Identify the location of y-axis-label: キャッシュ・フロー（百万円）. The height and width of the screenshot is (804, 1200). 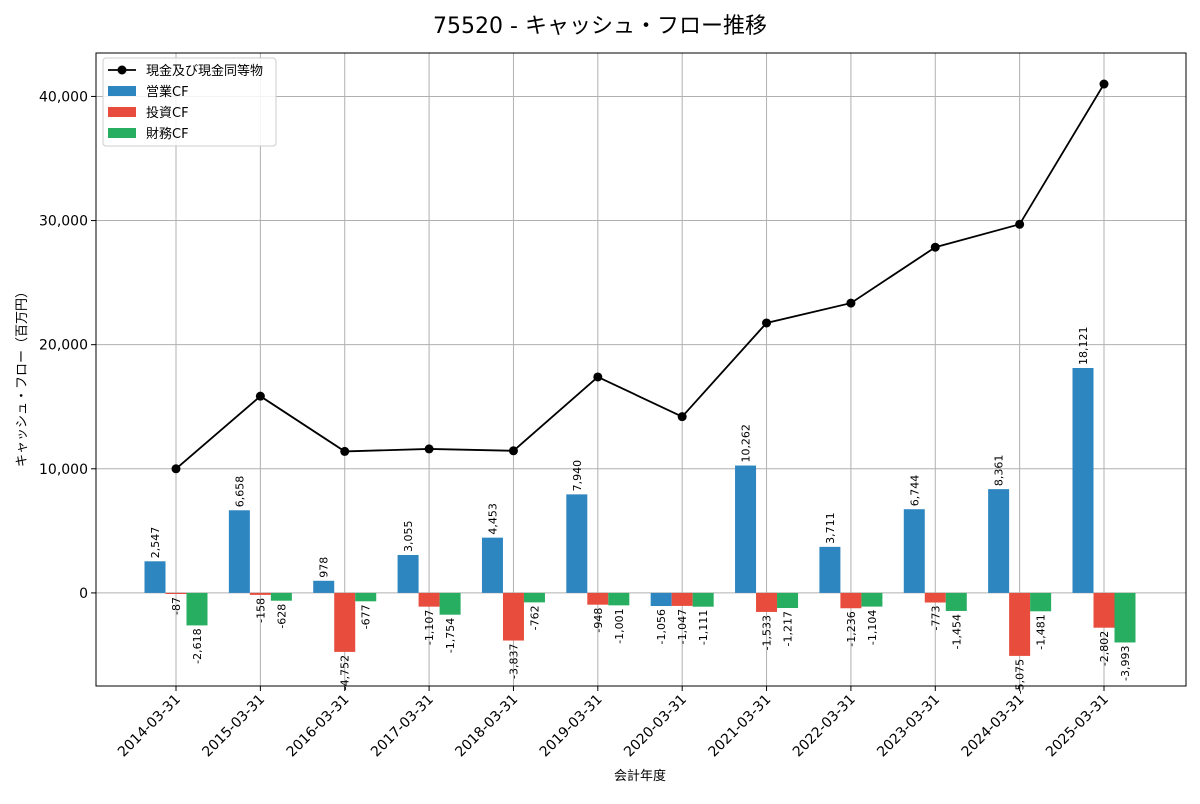
(22, 376).